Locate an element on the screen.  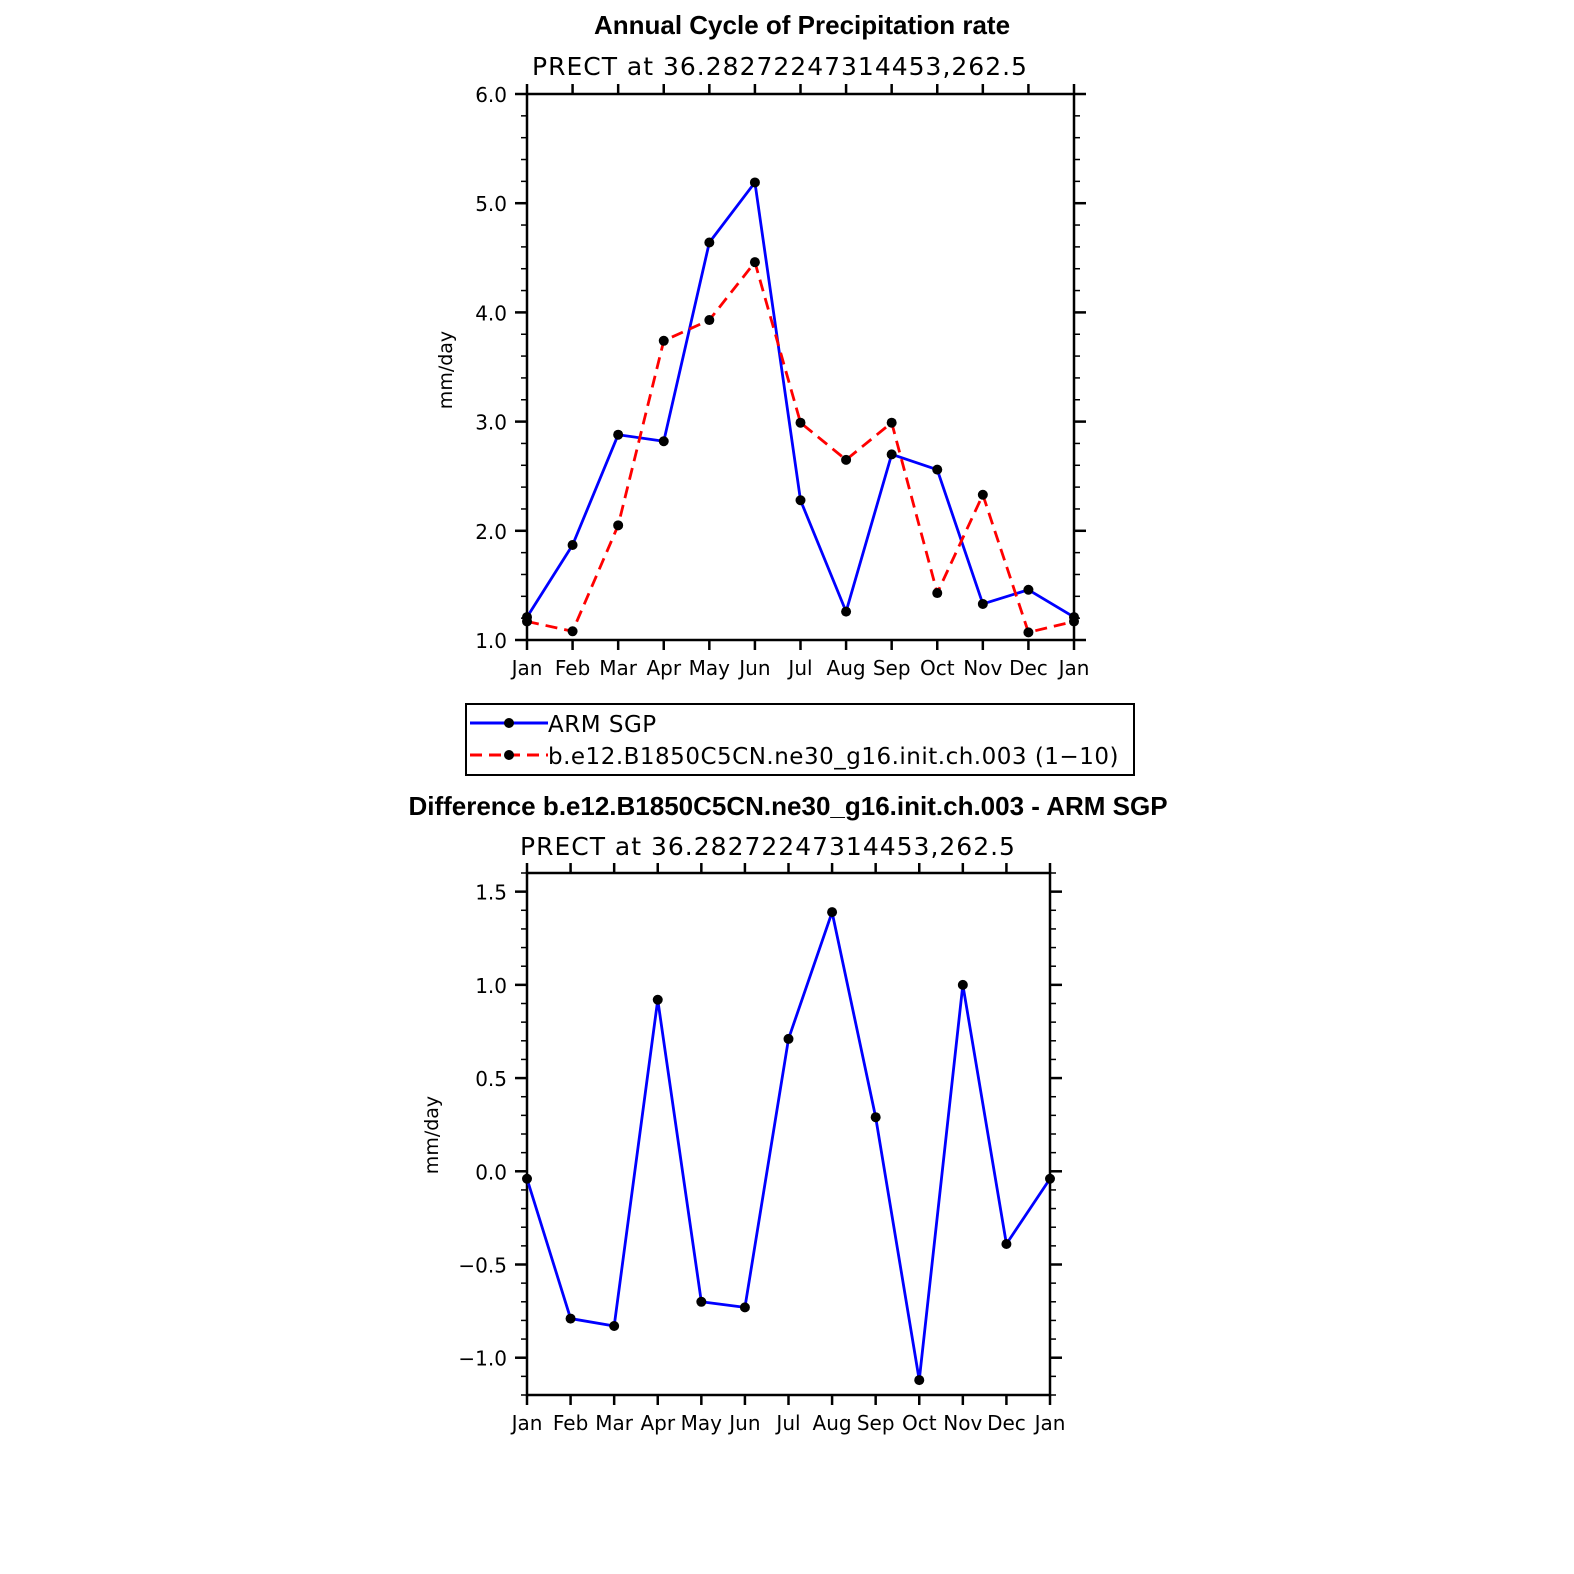
y-tick-label: 6.0 is located at coordinates (491, 95).